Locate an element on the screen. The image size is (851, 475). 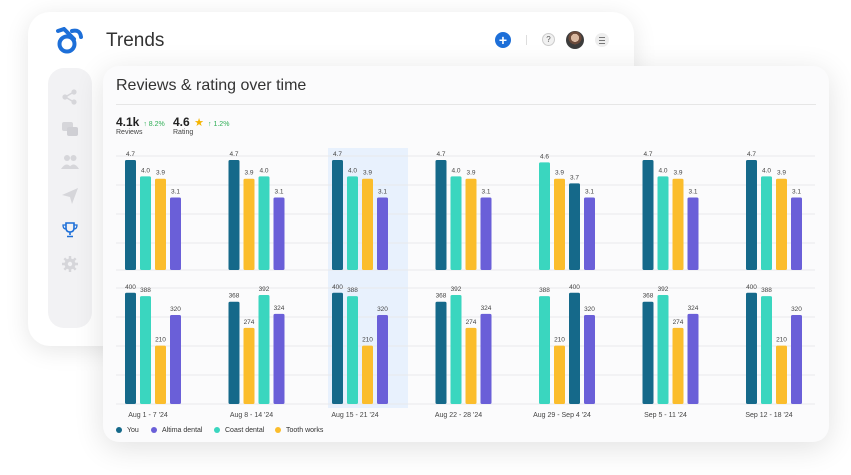
help-button: ? is located at coordinates (548, 39).